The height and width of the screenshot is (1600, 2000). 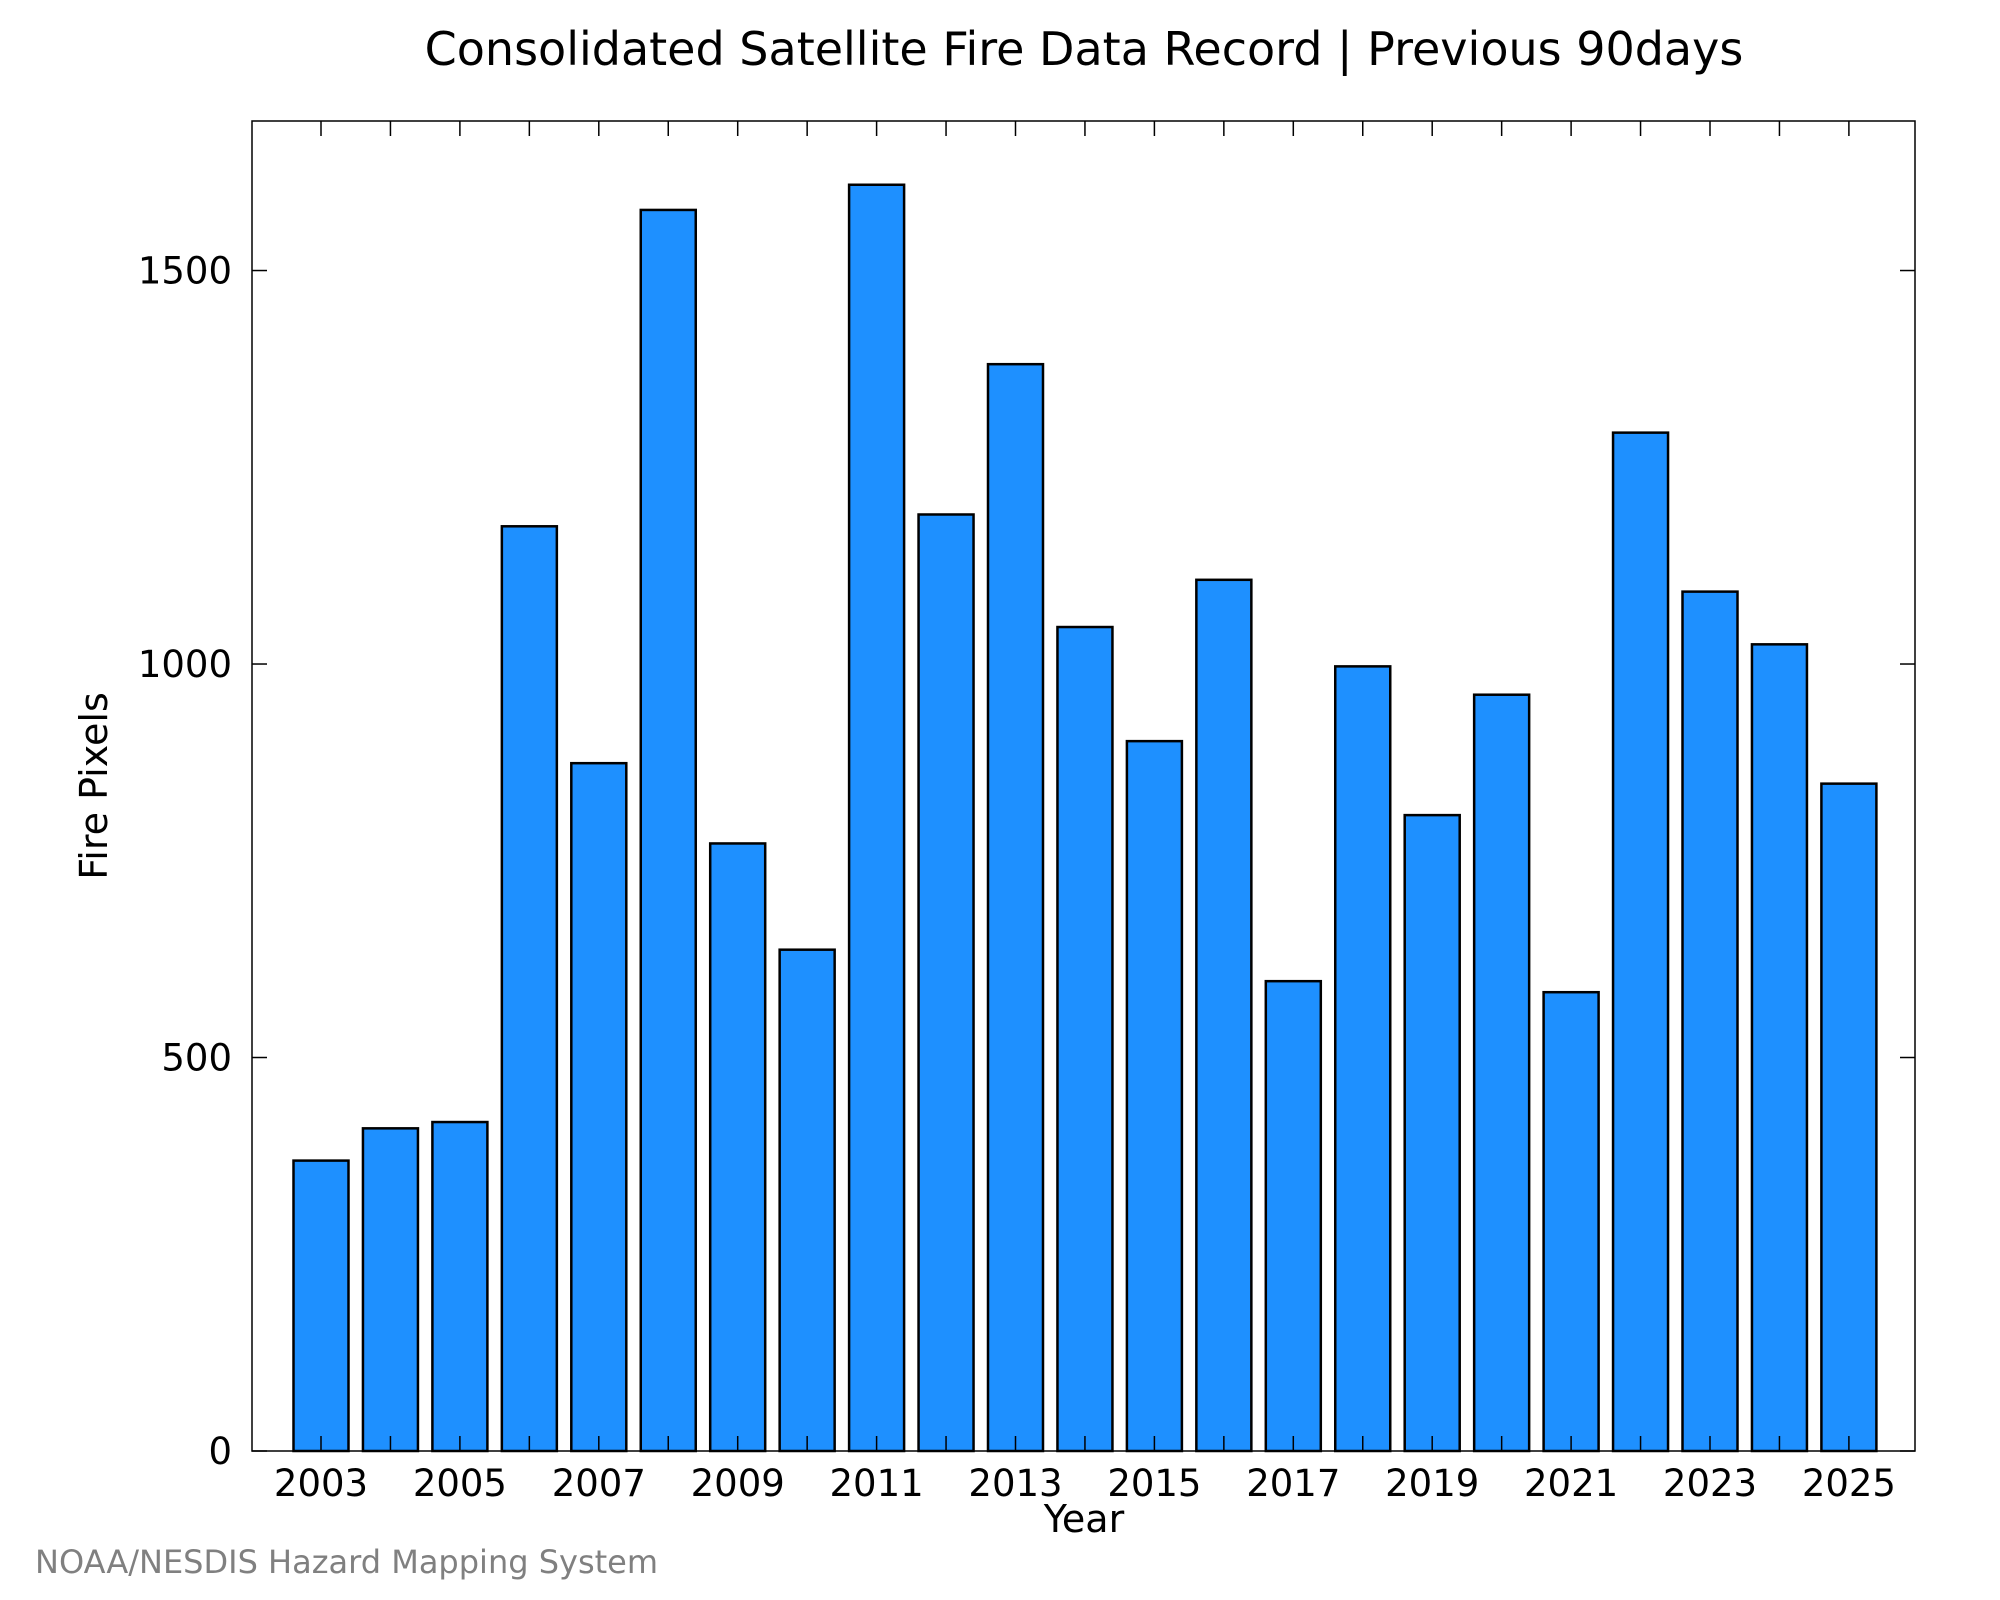 I want to click on credit-text: NOAA/NESDIS Hazard Mapping System, so click(x=346, y=1562).